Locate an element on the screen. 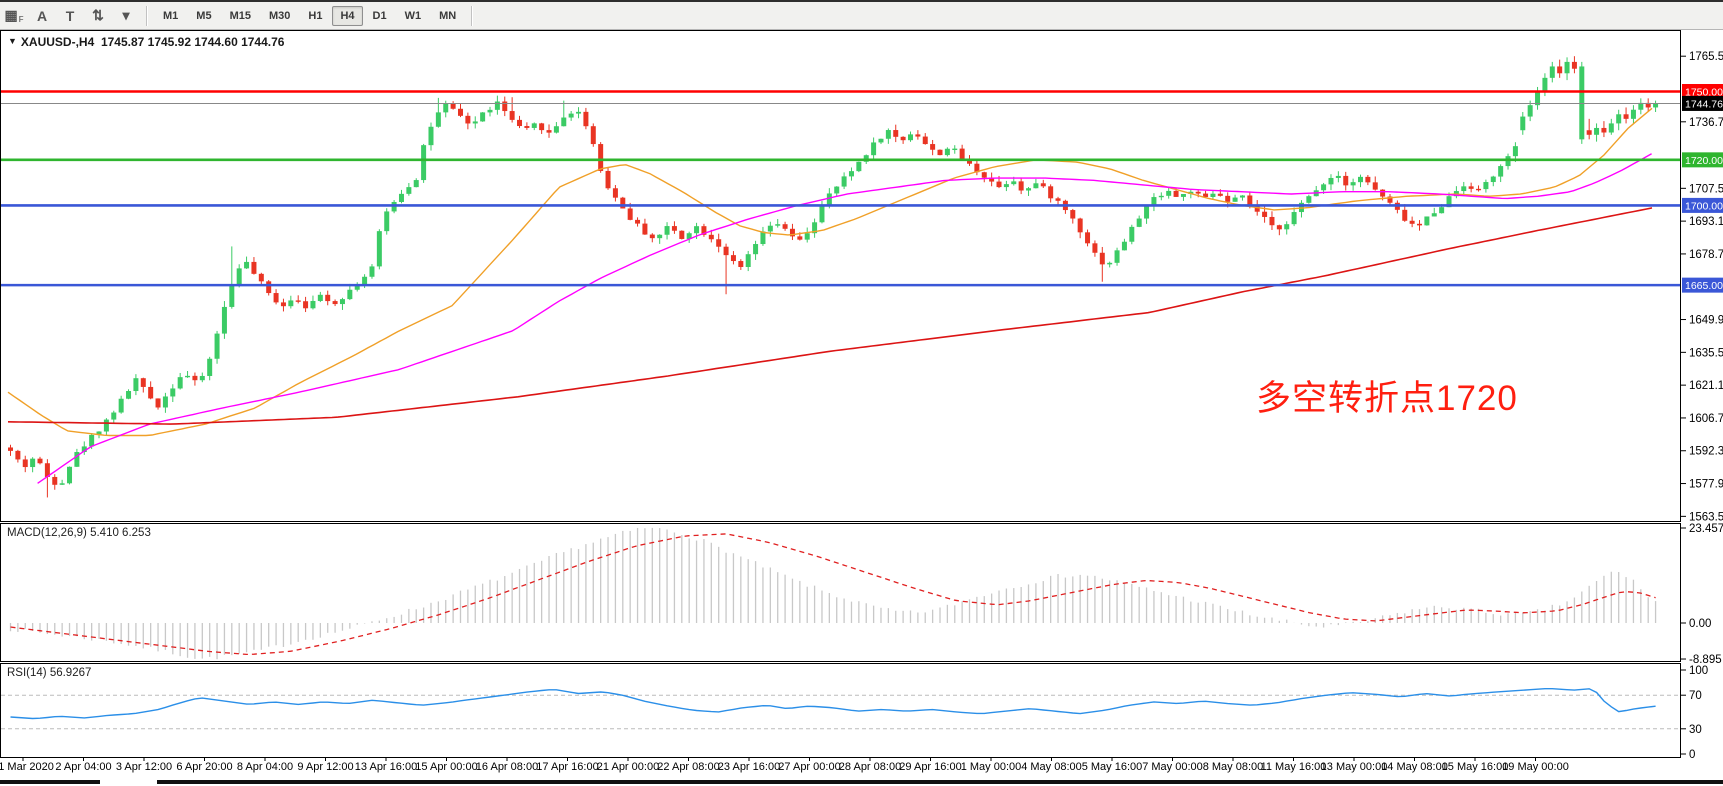 Image resolution: width=1723 pixels, height=786 pixels. svg-text: 21 Apr 00:00 is located at coordinates (628, 767).